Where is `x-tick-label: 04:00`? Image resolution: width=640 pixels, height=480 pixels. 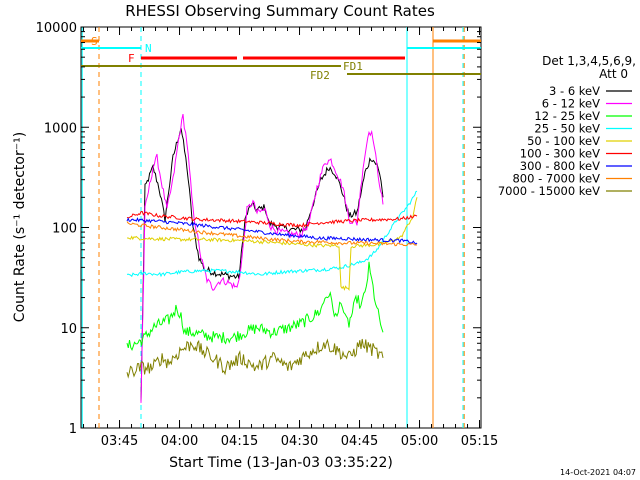
x-tick-label: 04:00 is located at coordinates (179, 441).